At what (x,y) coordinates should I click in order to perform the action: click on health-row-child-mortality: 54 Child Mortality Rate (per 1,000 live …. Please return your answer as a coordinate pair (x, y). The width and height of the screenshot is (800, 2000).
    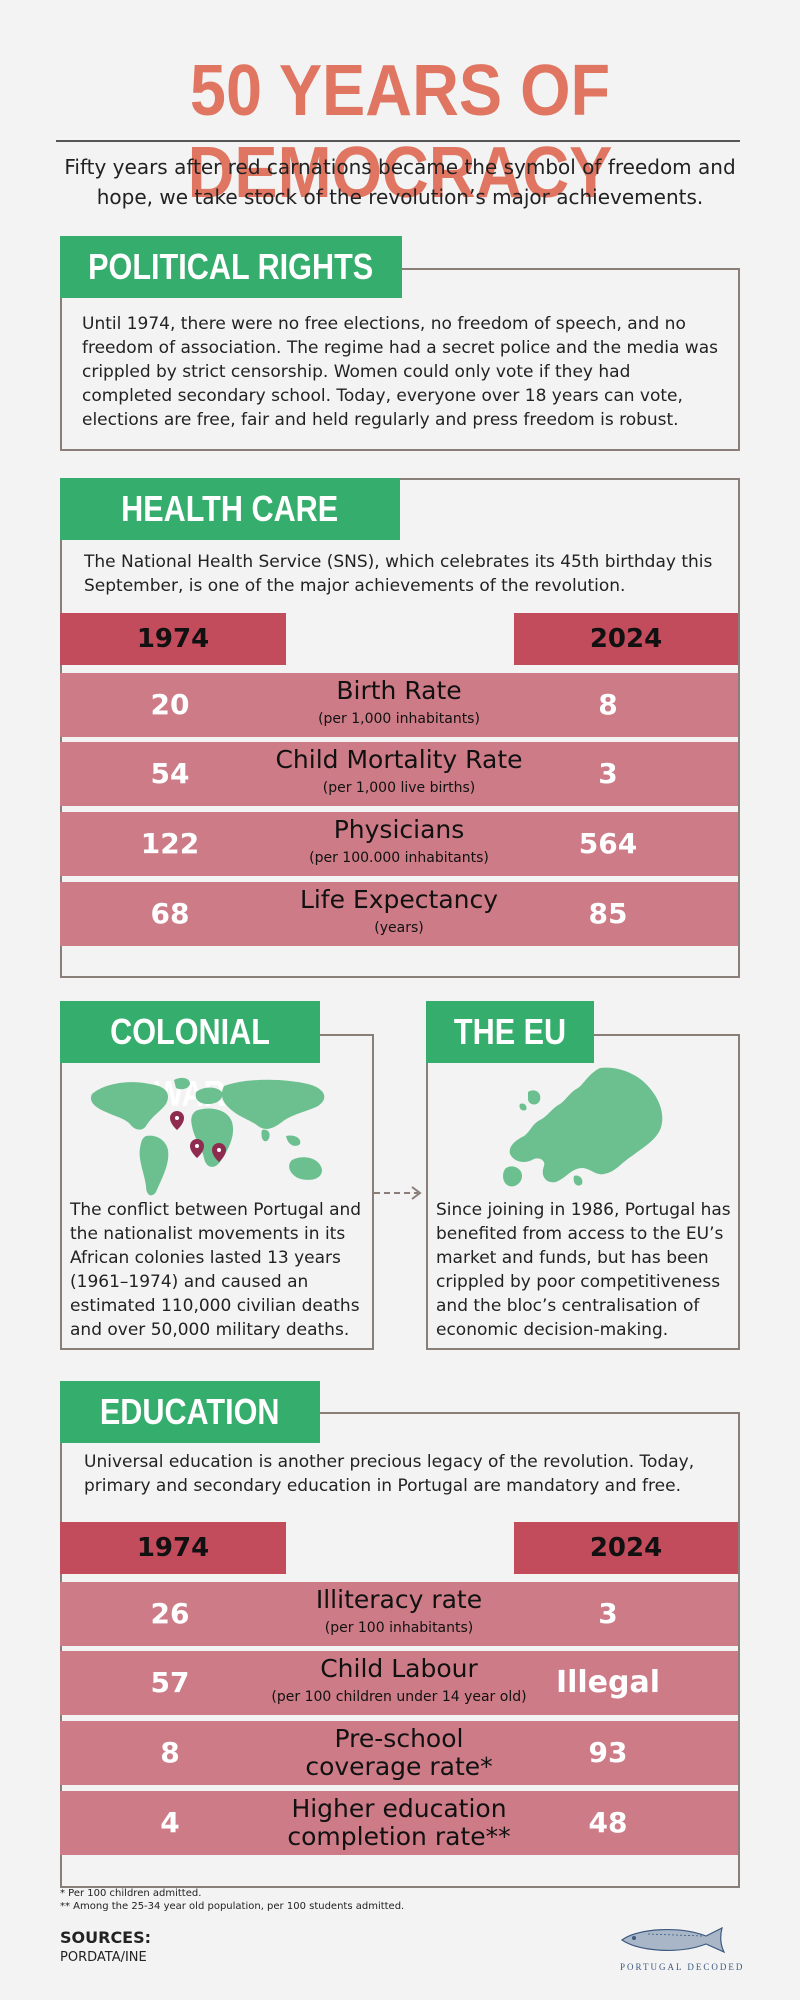
    Looking at the image, I should click on (399, 774).